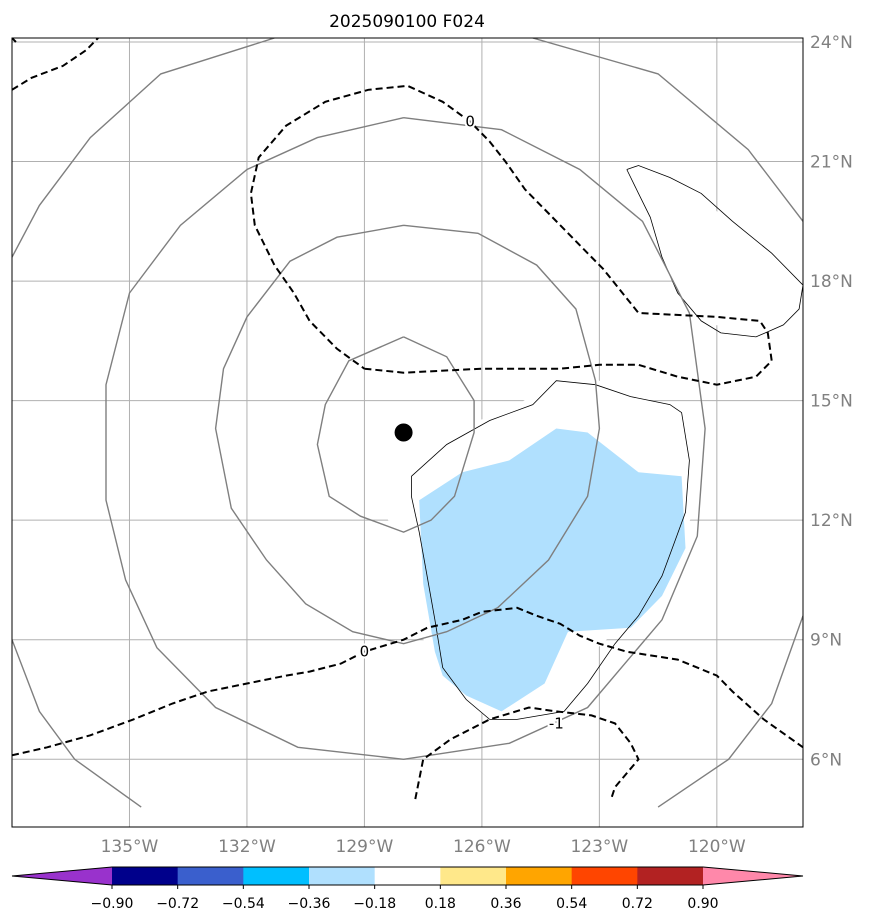 The image size is (873, 924). I want to click on colorbar-extend-high, so click(753, 876).